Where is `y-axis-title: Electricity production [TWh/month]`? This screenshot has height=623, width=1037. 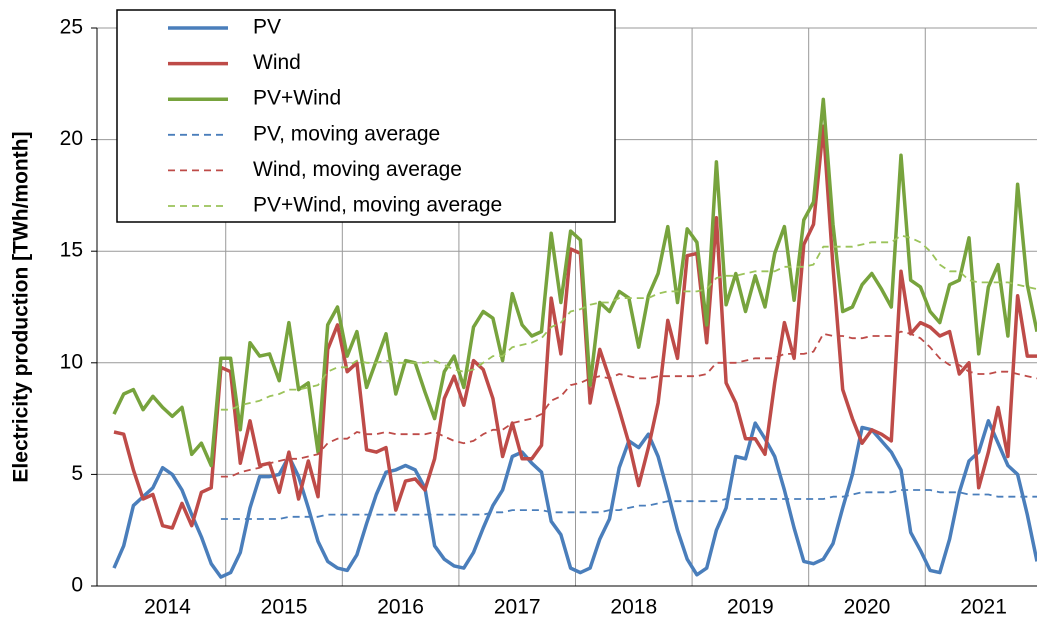
y-axis-title: Electricity production [TWh/month] is located at coordinates (21, 306).